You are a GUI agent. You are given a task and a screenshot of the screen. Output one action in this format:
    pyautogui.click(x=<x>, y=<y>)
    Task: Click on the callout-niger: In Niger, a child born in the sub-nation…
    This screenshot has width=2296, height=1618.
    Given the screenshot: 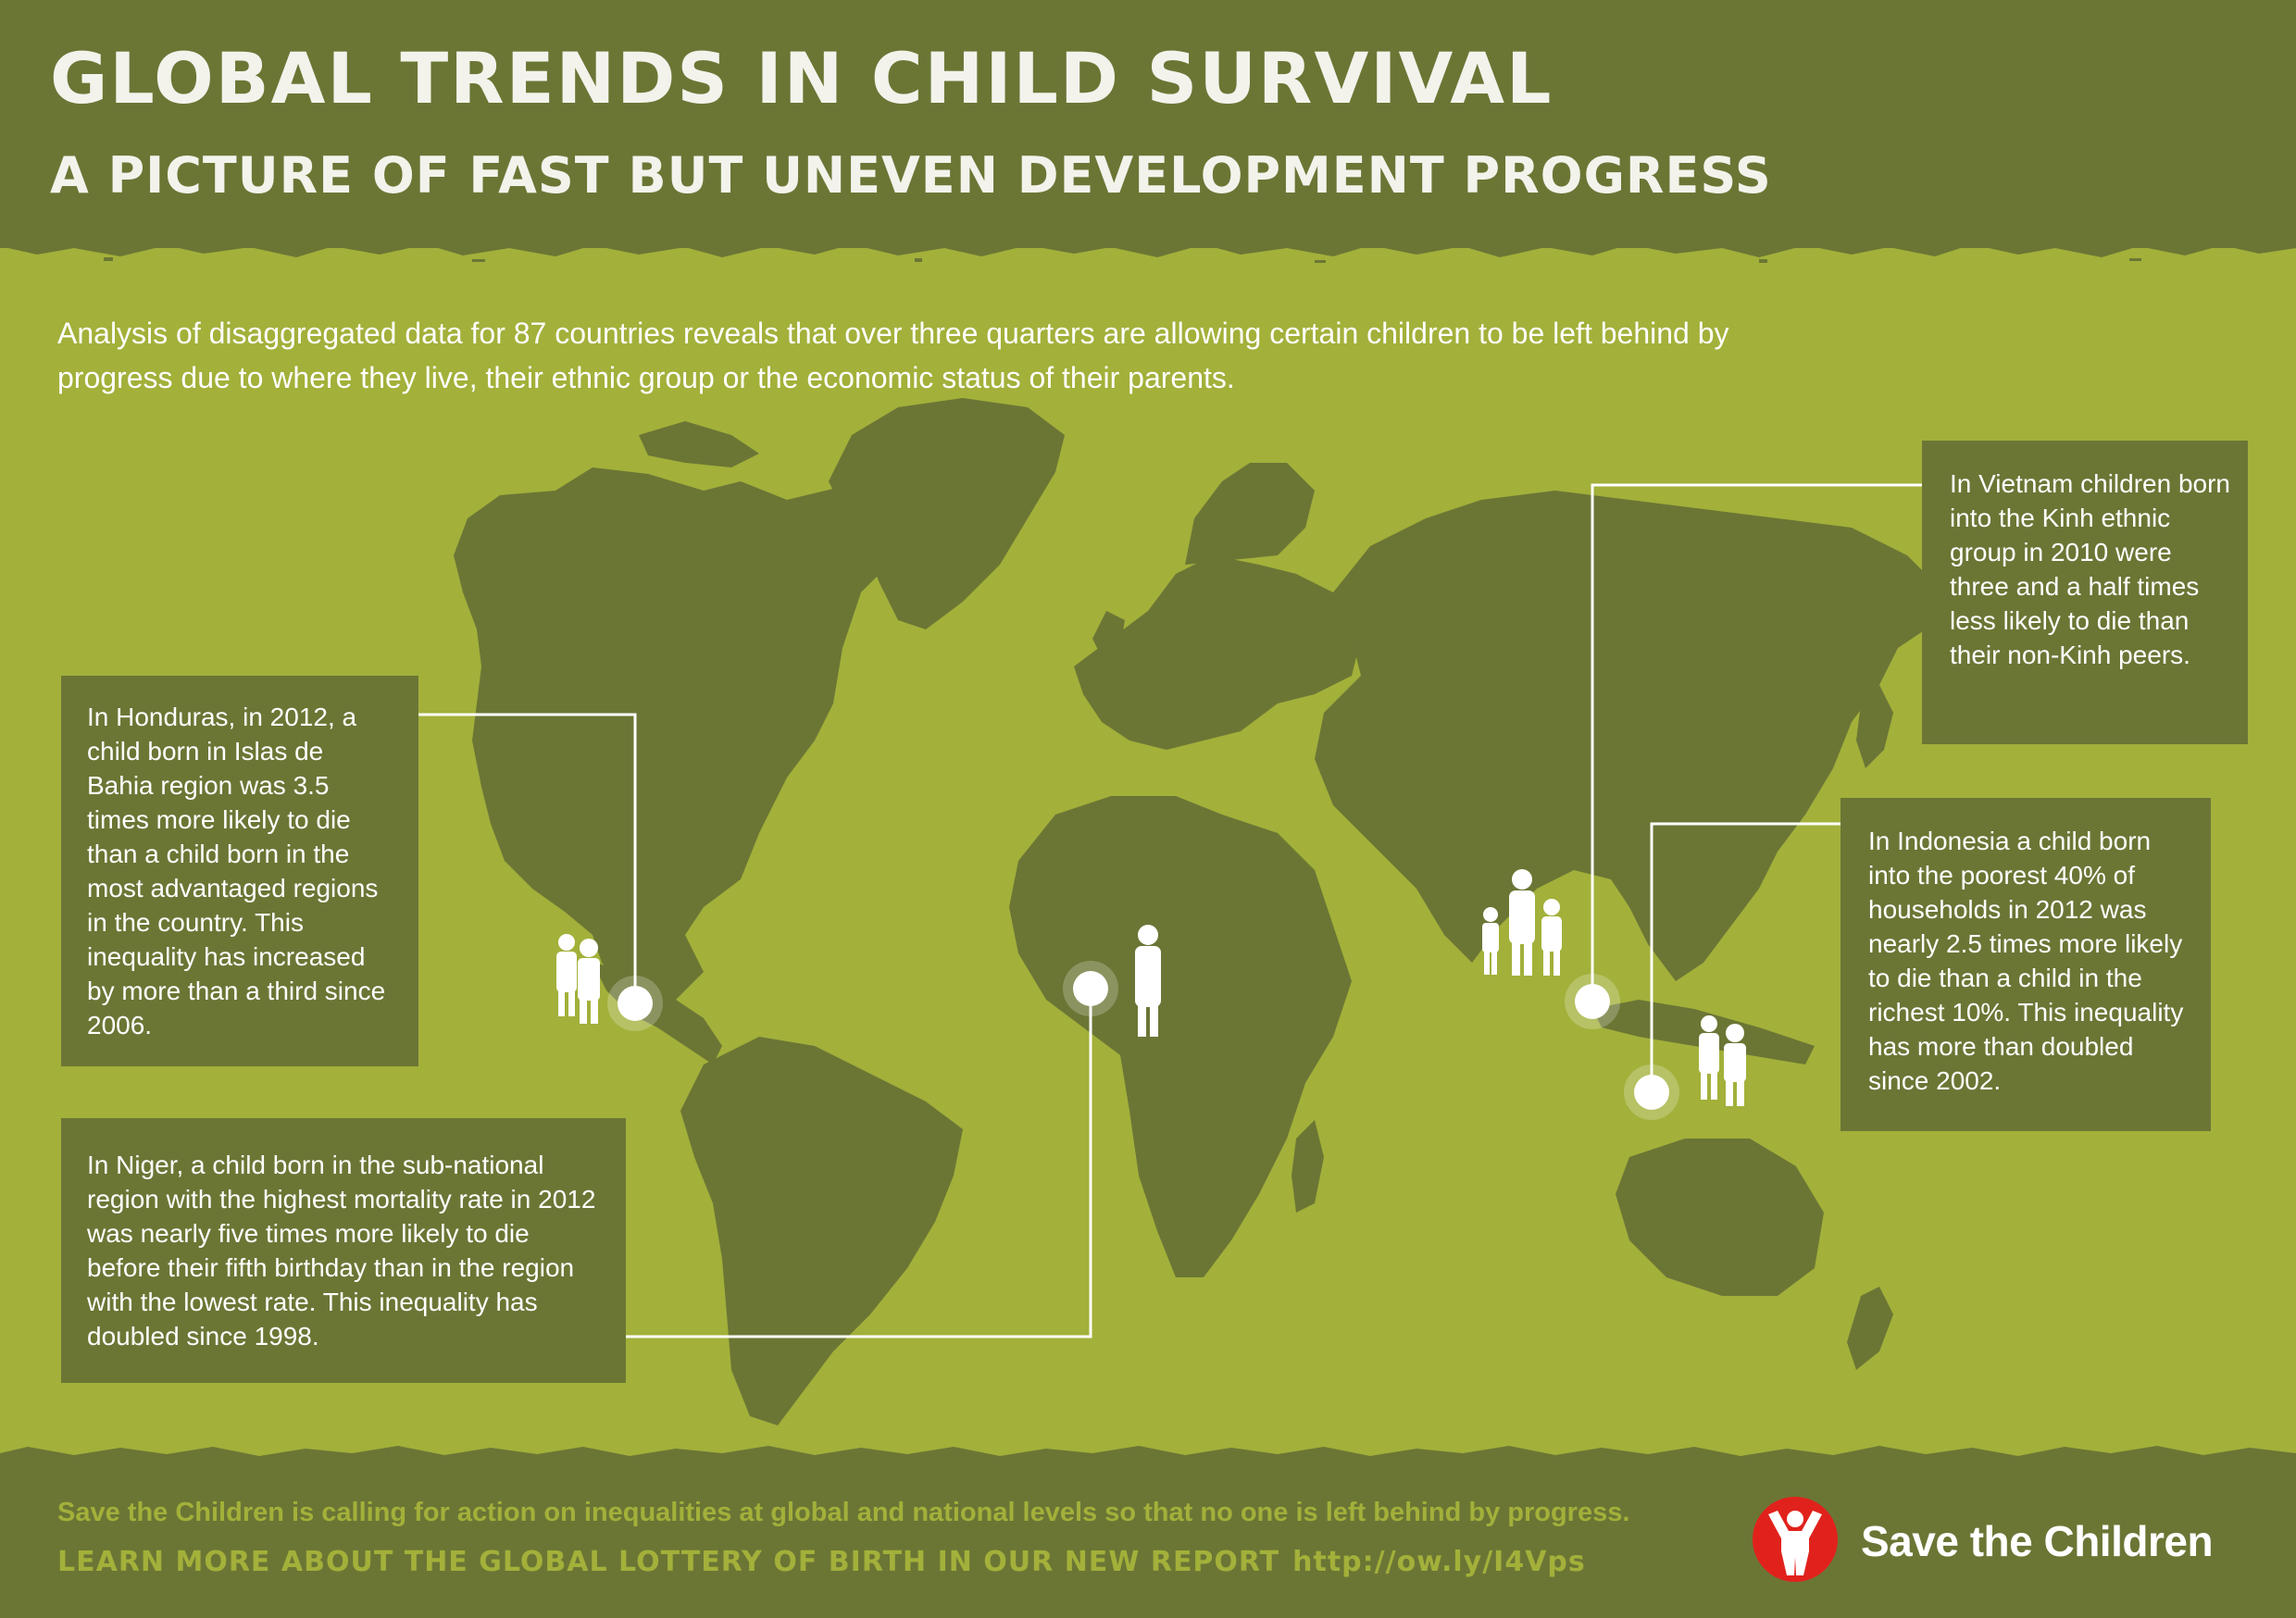 What is the action you would take?
    pyautogui.click(x=343, y=1250)
    